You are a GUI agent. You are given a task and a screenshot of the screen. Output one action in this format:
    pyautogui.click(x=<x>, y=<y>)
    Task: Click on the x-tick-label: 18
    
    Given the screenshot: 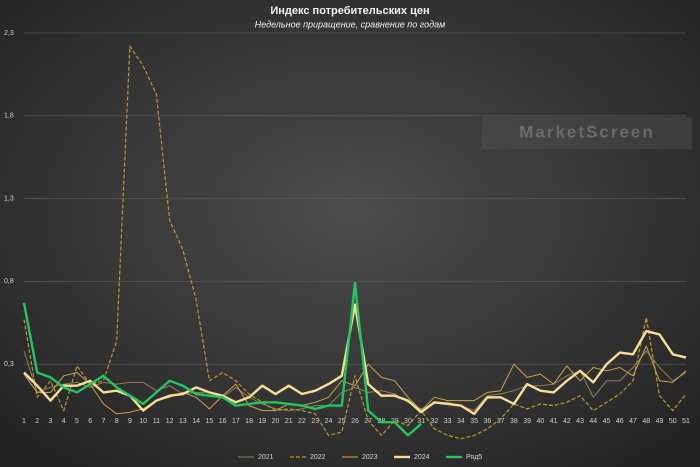 What is the action you would take?
    pyautogui.click(x=249, y=421)
    